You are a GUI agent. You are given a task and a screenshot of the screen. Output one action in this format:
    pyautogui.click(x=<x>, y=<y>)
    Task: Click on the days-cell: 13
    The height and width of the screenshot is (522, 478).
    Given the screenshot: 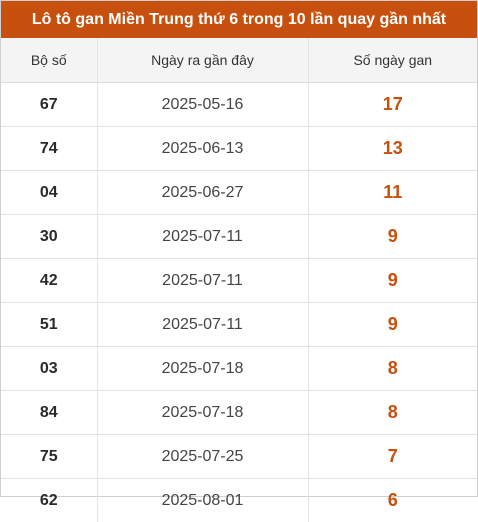 What is the action you would take?
    pyautogui.click(x=392, y=149)
    